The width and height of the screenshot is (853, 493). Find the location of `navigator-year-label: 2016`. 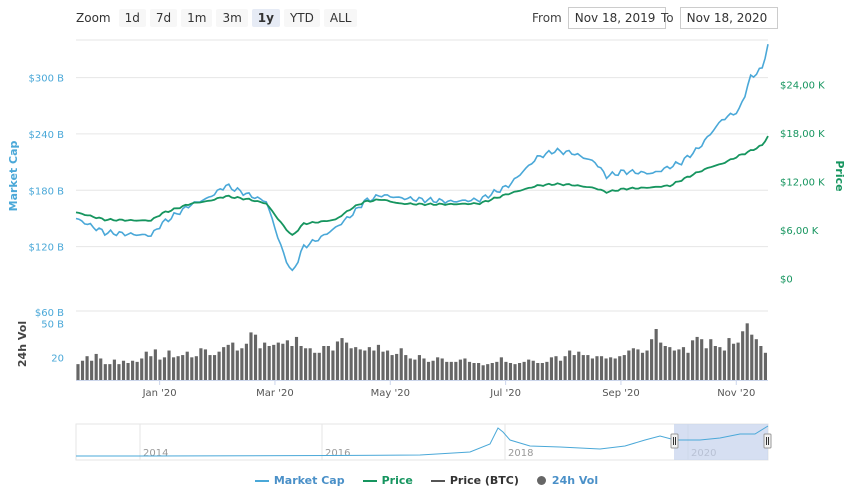

navigator-year-label: 2016 is located at coordinates (337, 453).